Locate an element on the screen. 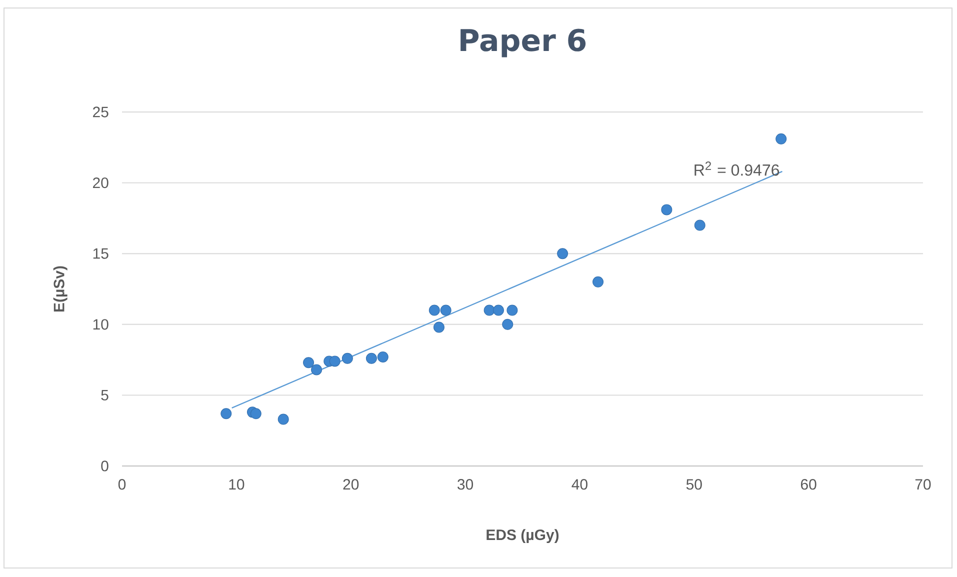 The width and height of the screenshot is (957, 577). y-axis-title: E(µSv) is located at coordinates (60, 289).